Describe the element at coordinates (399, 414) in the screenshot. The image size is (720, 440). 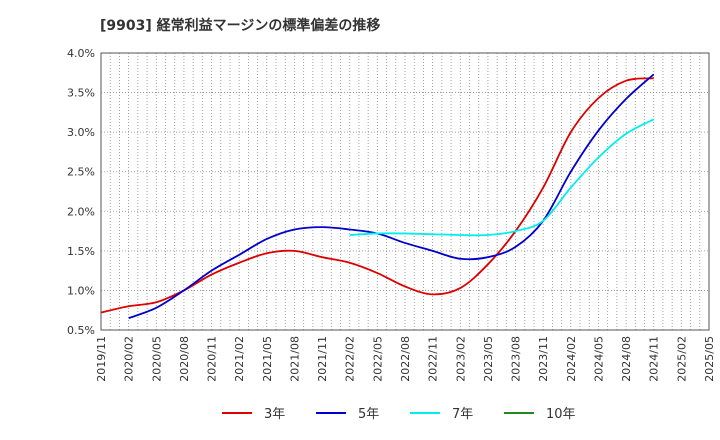
I see `legend: 3年 5年 7年 10年` at that location.